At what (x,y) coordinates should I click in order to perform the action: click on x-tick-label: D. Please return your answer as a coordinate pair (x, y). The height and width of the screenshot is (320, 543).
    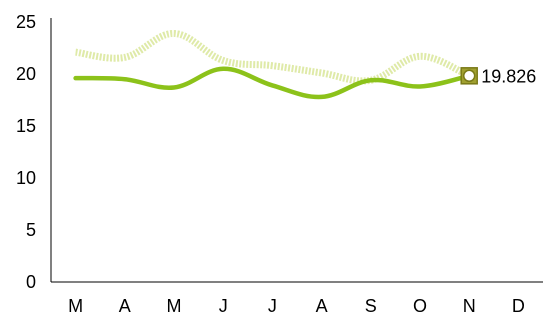
    Looking at the image, I should click on (518, 306).